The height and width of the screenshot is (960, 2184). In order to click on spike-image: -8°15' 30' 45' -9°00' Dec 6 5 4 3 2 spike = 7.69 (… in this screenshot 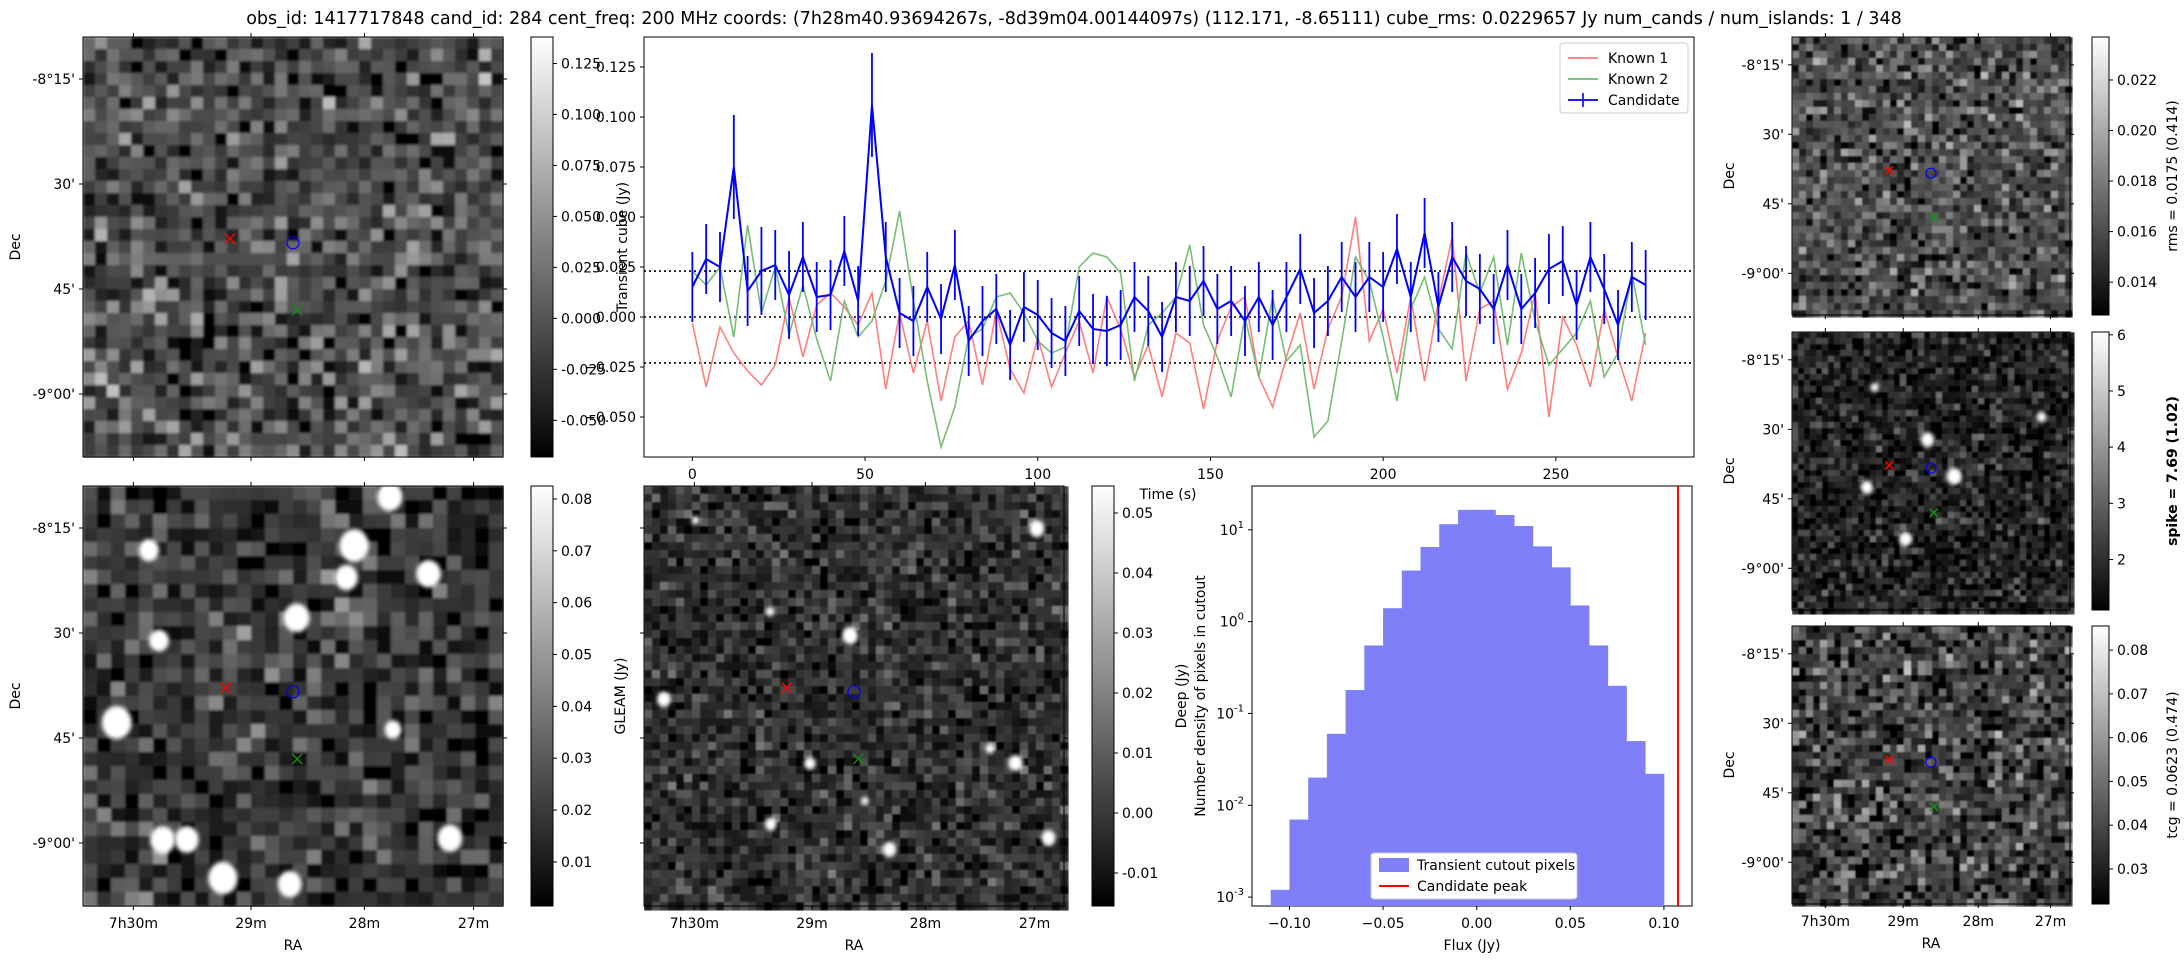, I will do `click(1951, 471)`.